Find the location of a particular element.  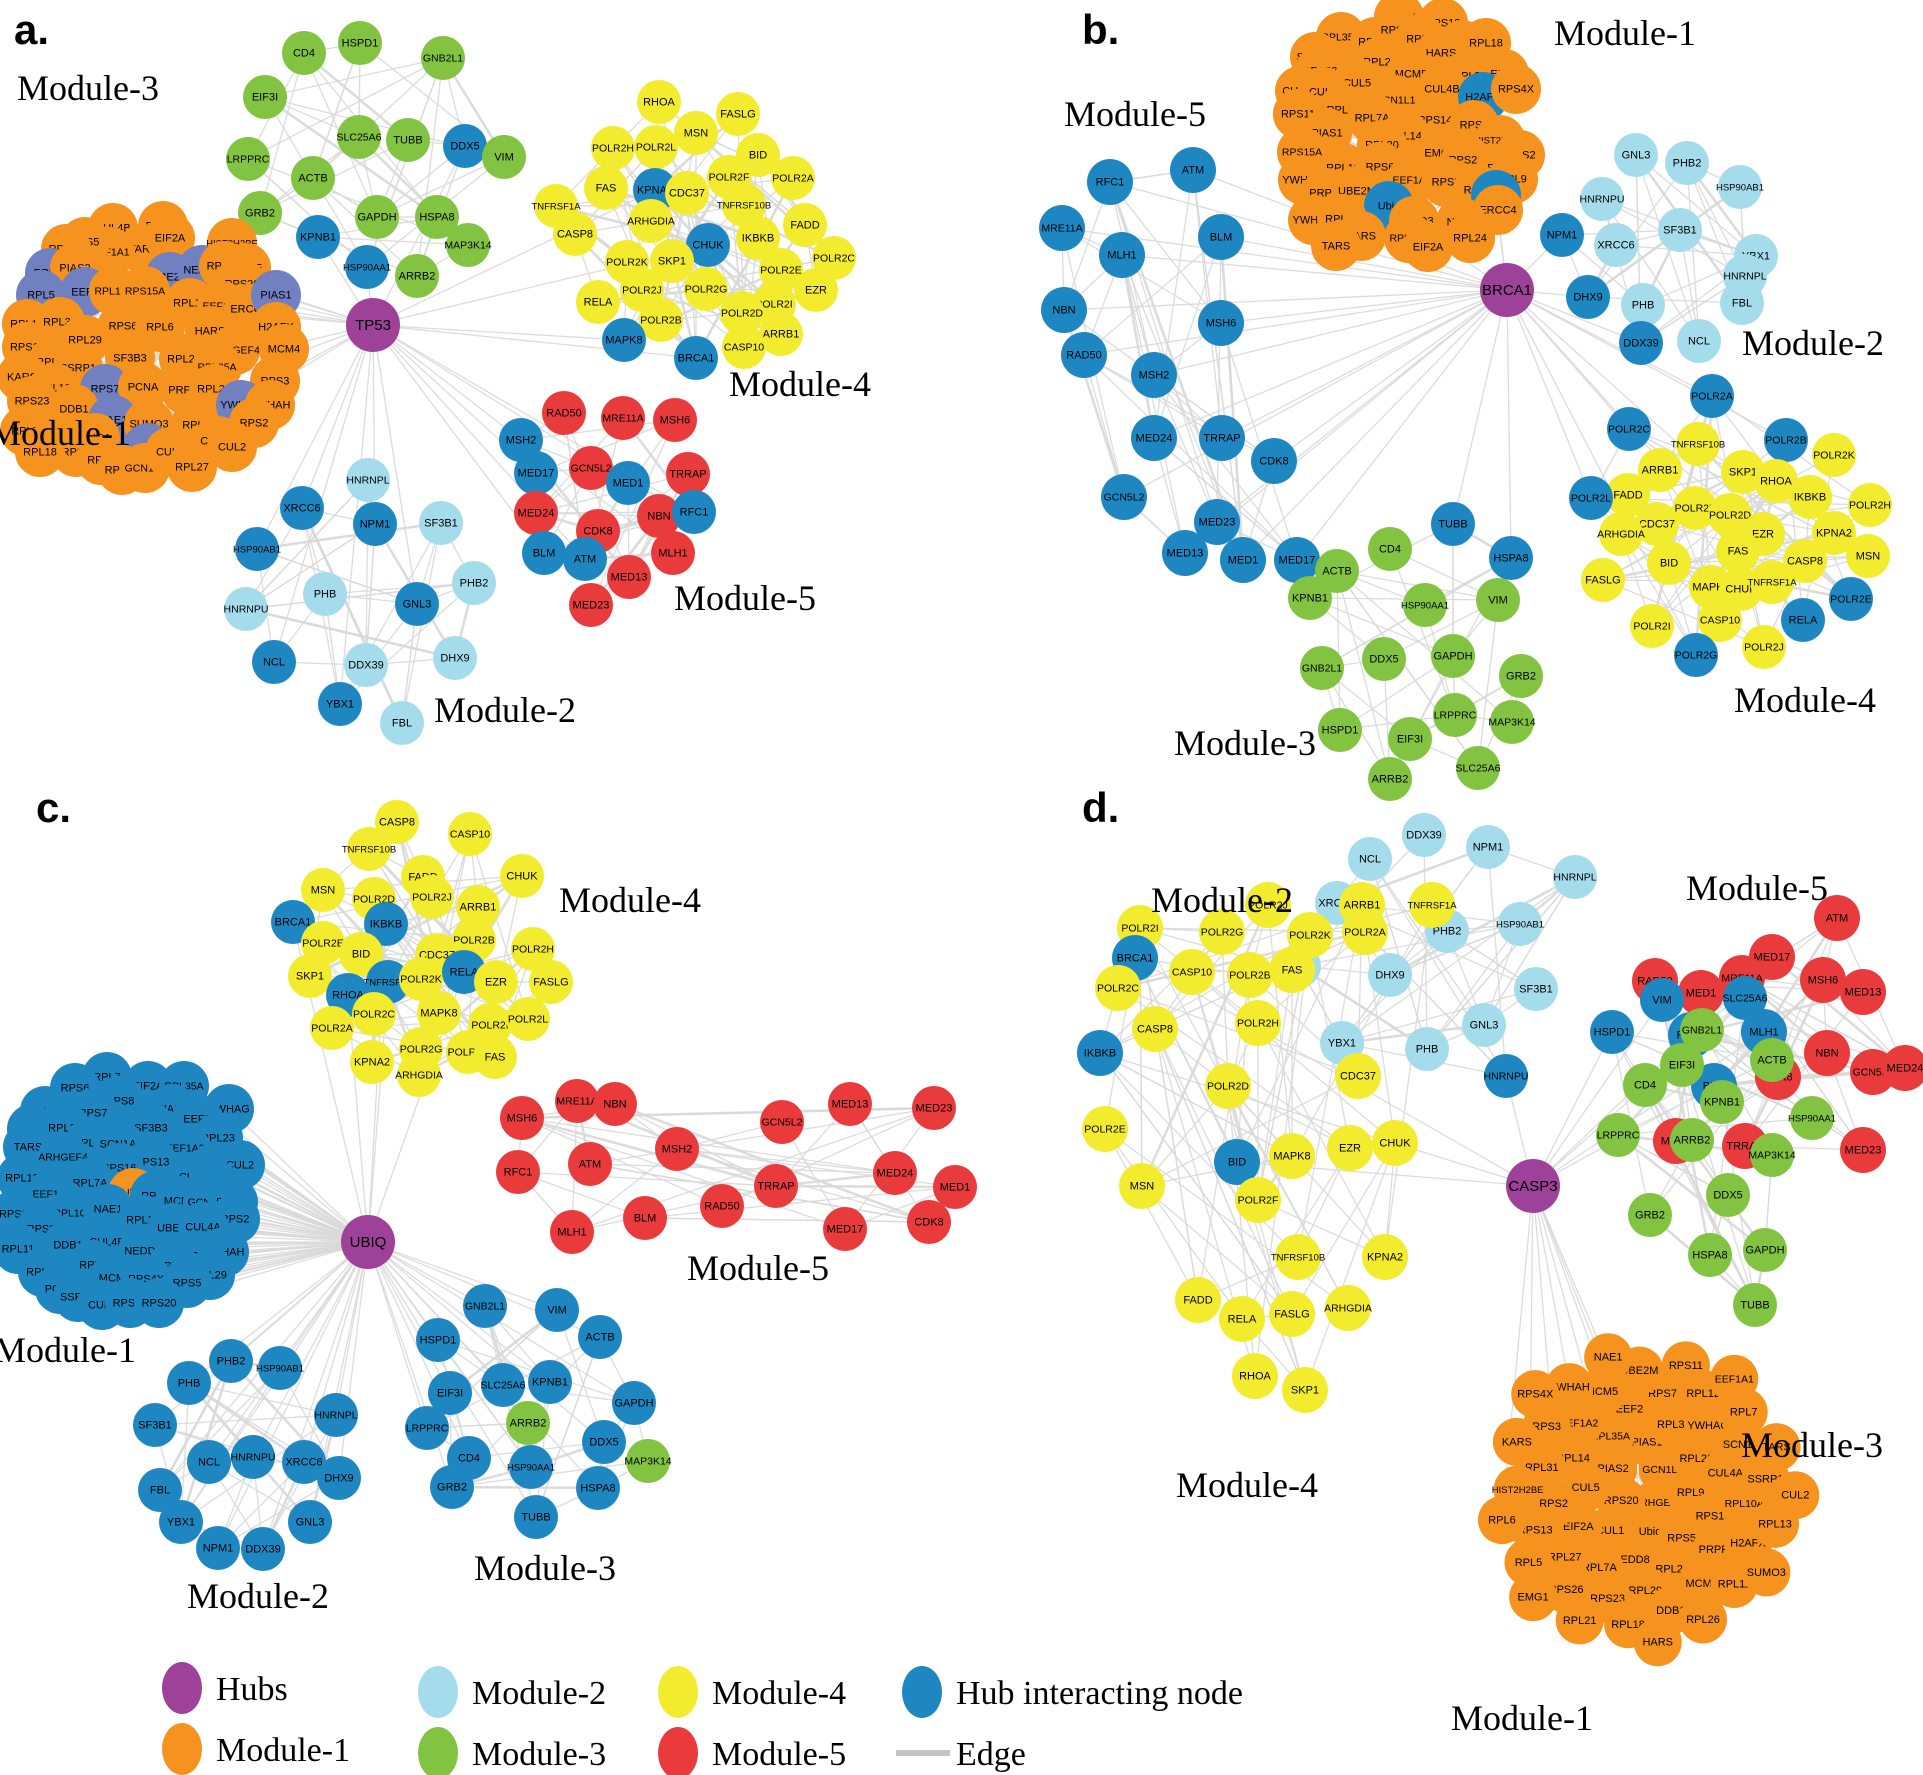

node-circle-EZR is located at coordinates (816, 290).